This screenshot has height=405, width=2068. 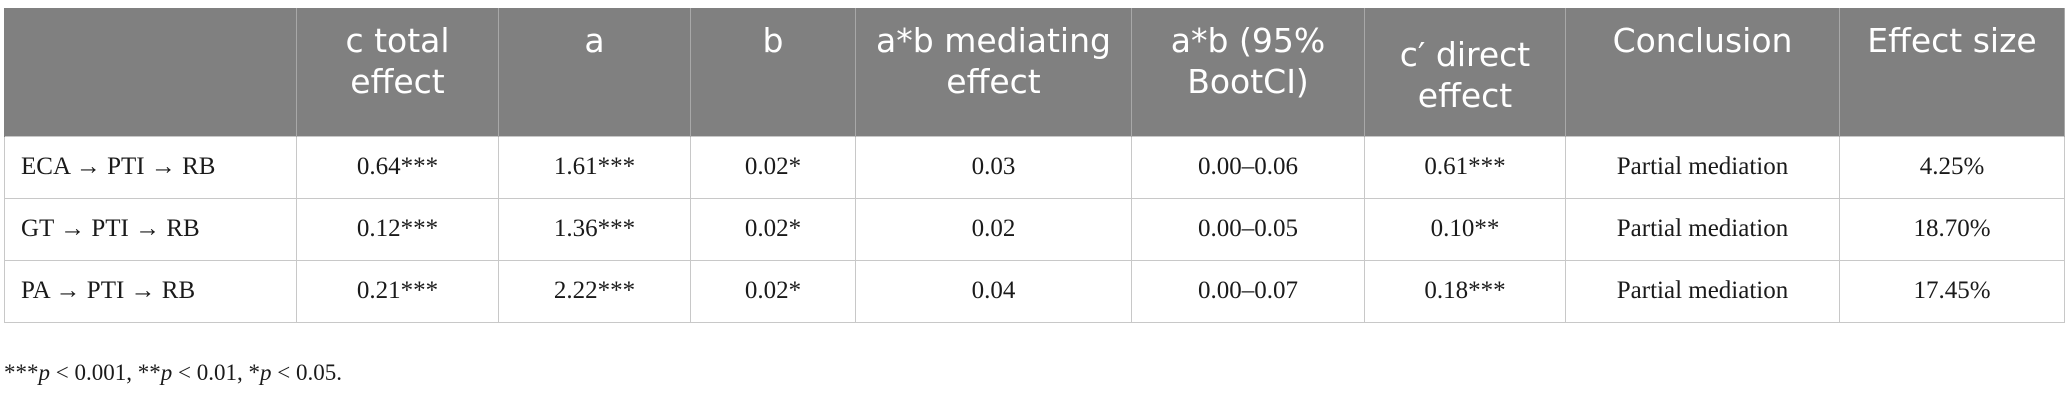 I want to click on table-cell: 1.36***, so click(x=594, y=229).